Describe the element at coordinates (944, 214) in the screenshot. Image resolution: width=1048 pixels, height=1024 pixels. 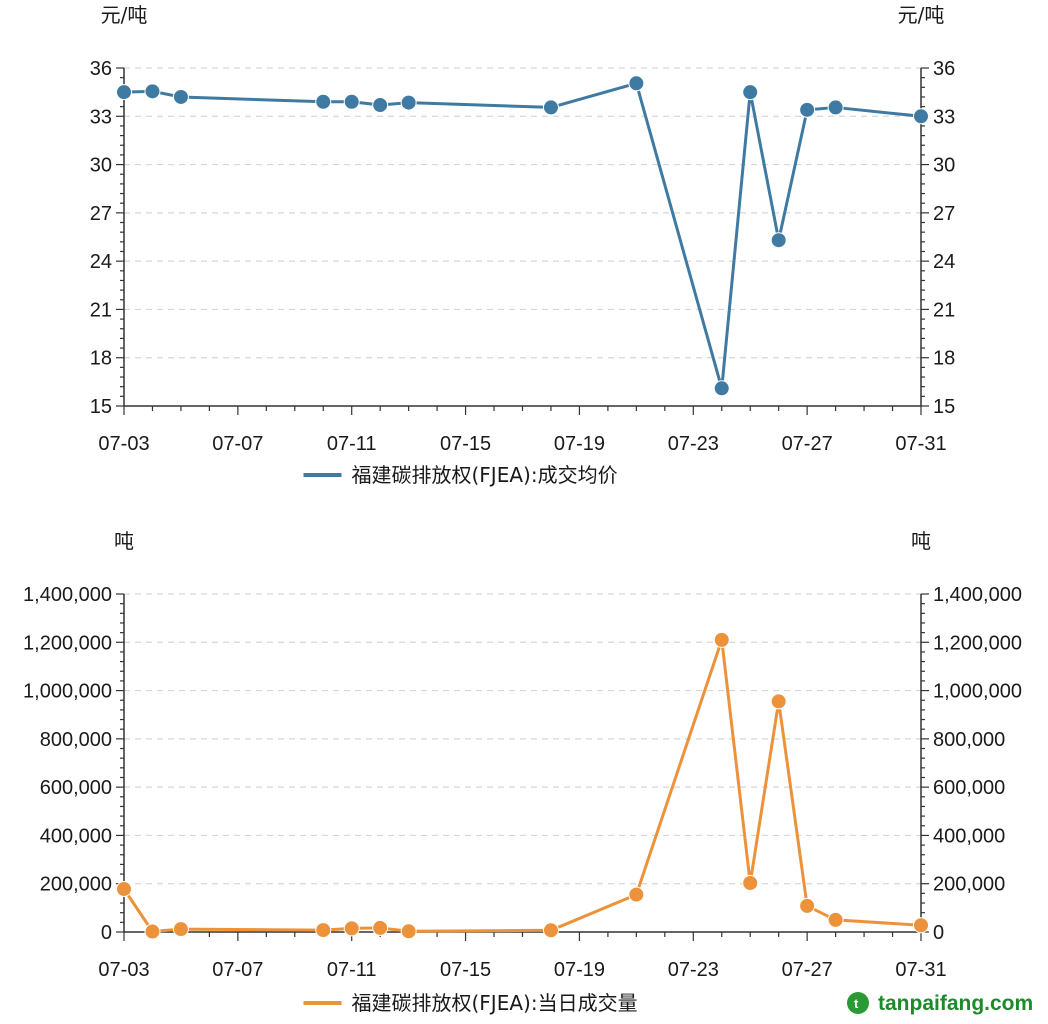
I see `y-tick-label-right: 27` at that location.